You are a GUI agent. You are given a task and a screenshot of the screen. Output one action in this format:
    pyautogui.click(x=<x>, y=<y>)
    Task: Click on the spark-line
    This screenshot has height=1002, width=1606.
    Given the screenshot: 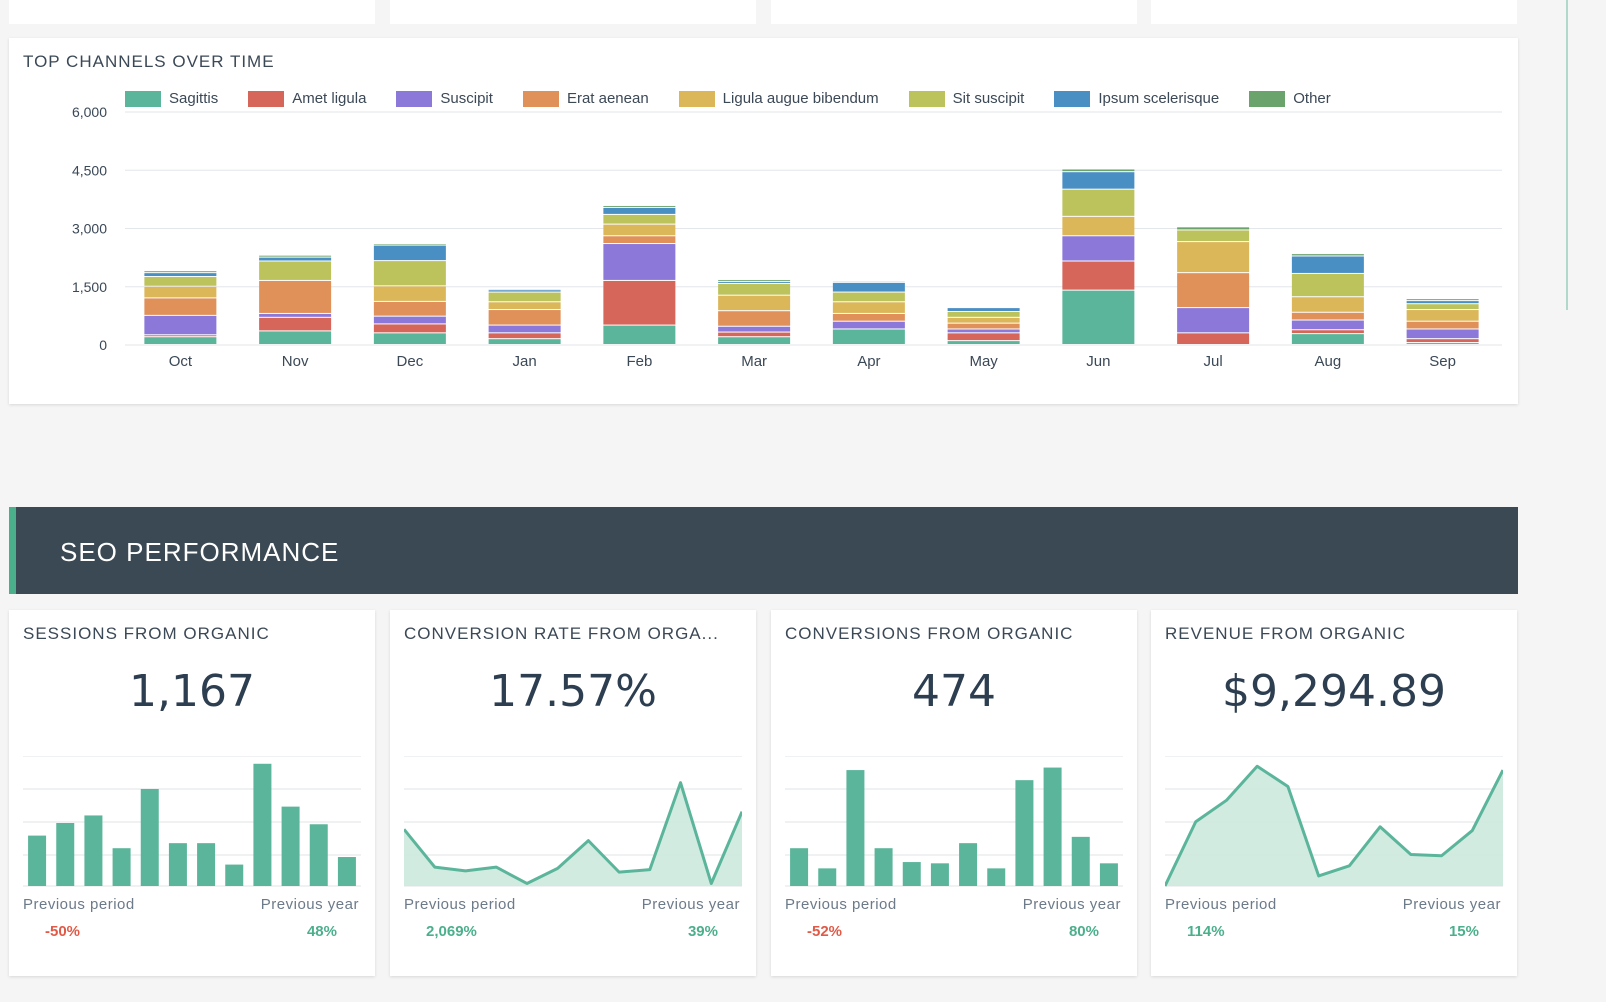 What is the action you would take?
    pyautogui.click(x=573, y=833)
    